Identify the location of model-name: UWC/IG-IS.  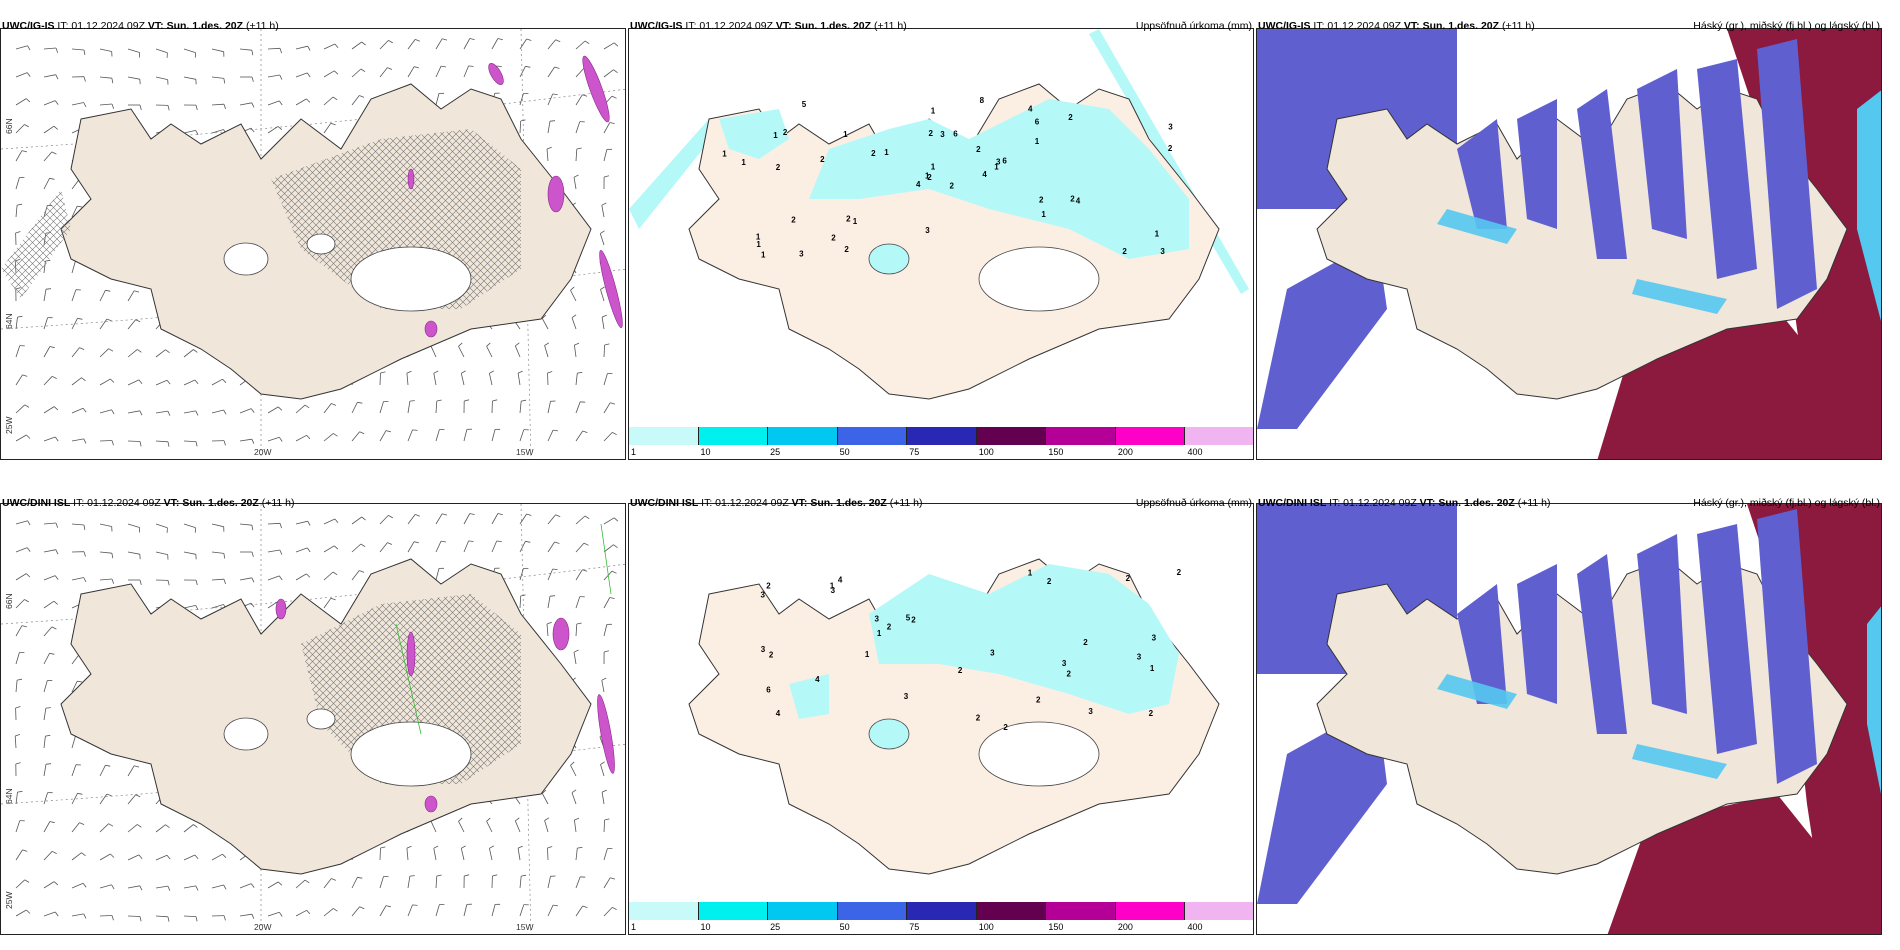
(656, 26).